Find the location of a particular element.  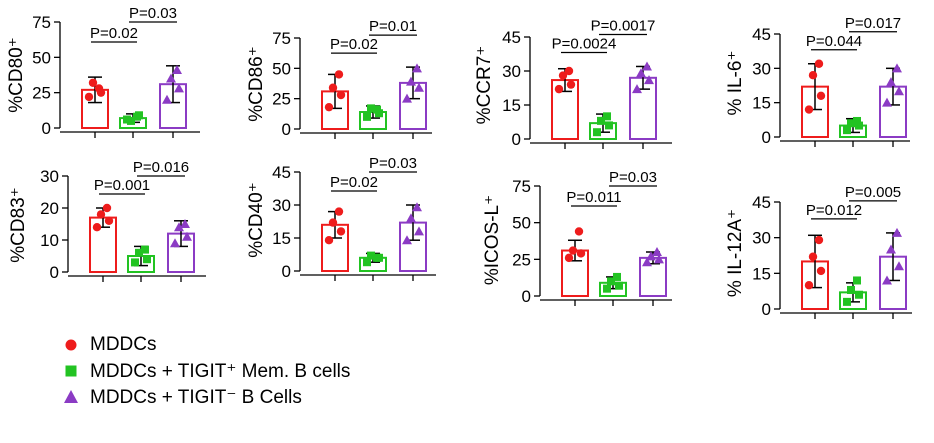

y-tick-label: 10 is located at coordinates (49, 240).